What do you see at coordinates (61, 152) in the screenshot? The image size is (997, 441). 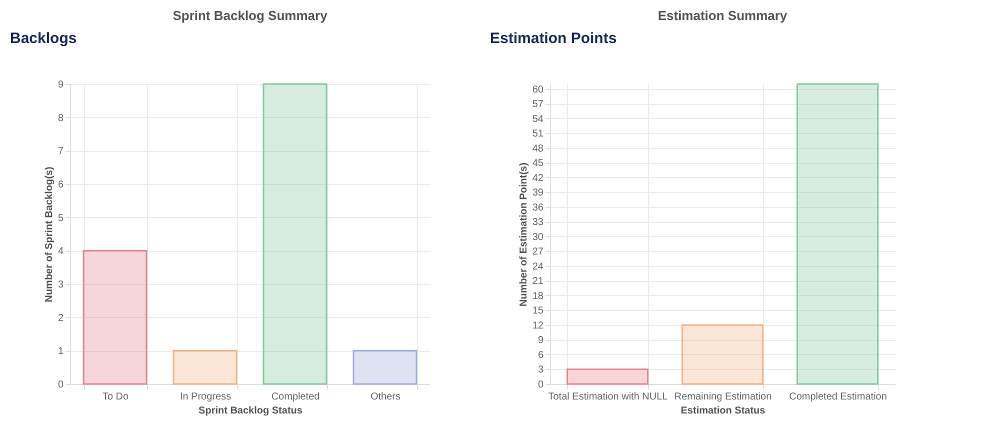 I see `y-tick-label: 7` at bounding box center [61, 152].